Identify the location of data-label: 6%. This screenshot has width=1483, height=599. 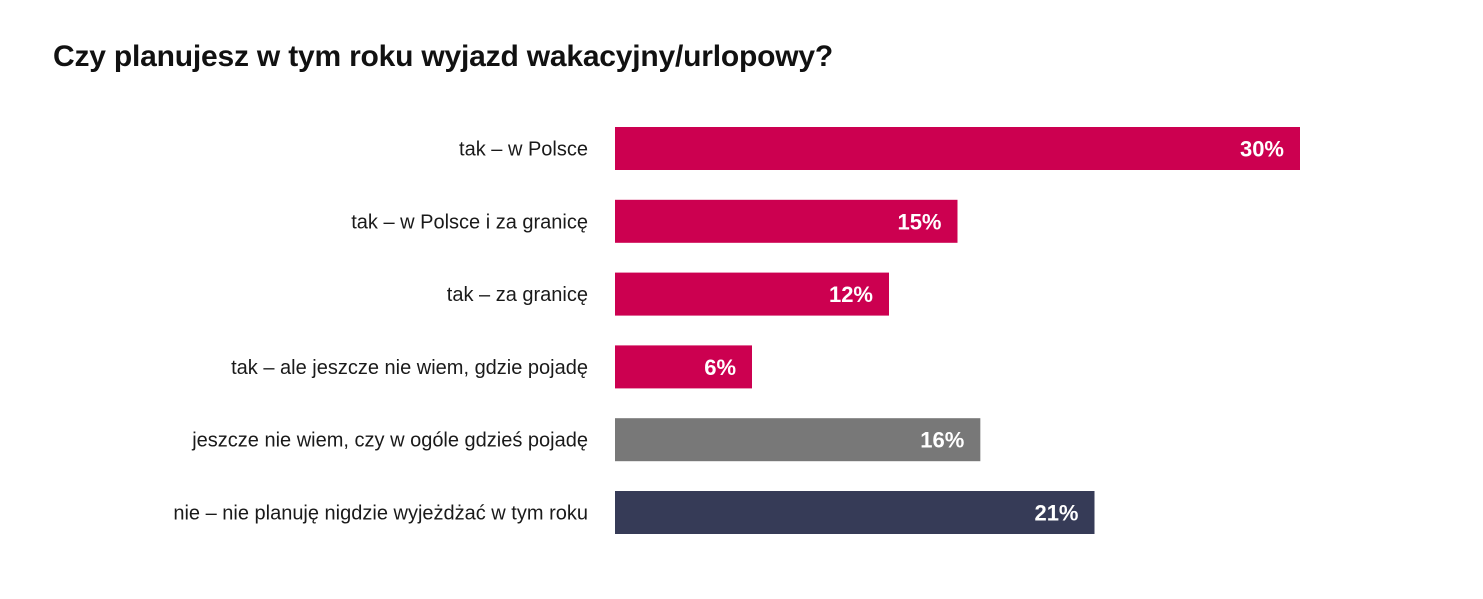
(720, 367).